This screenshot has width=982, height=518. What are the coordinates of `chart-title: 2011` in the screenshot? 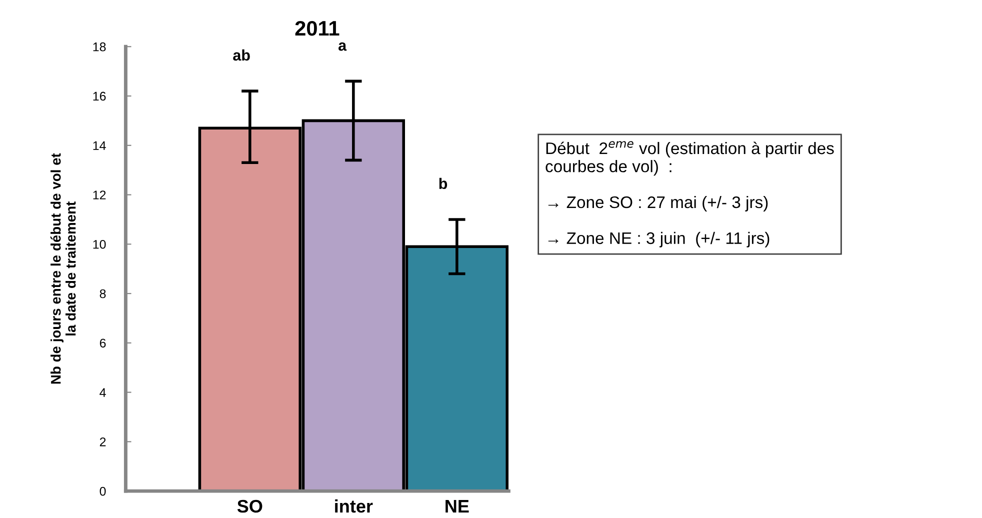 It's located at (317, 28).